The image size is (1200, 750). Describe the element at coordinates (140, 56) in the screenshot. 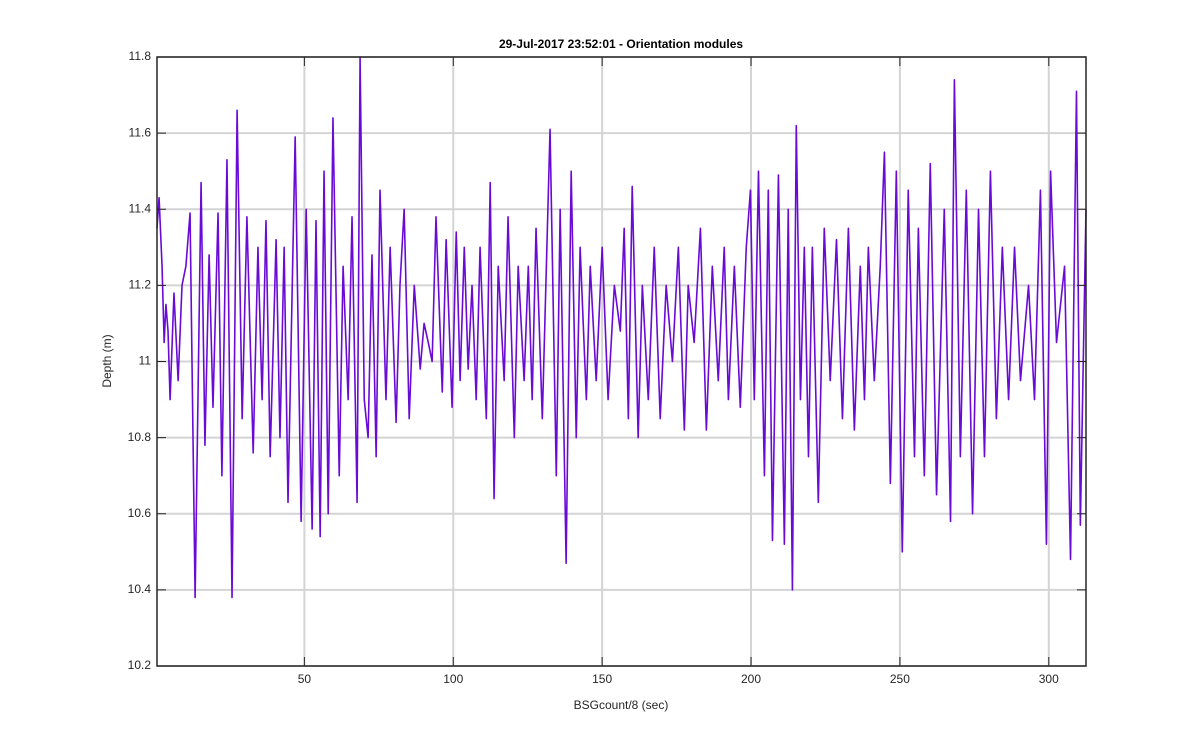

I see `y-tick-label: 11.8` at that location.